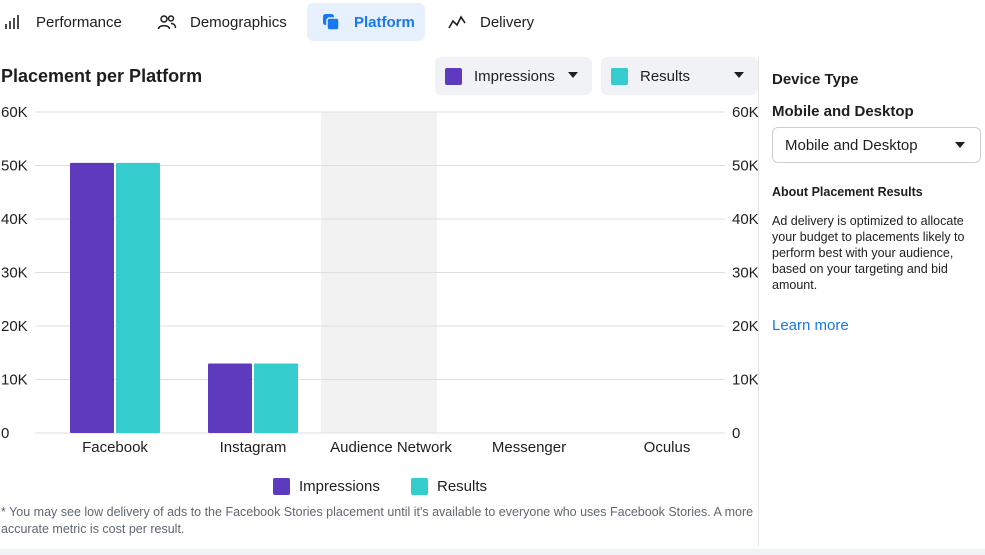  I want to click on y2-tick-label: 50K, so click(745, 166).